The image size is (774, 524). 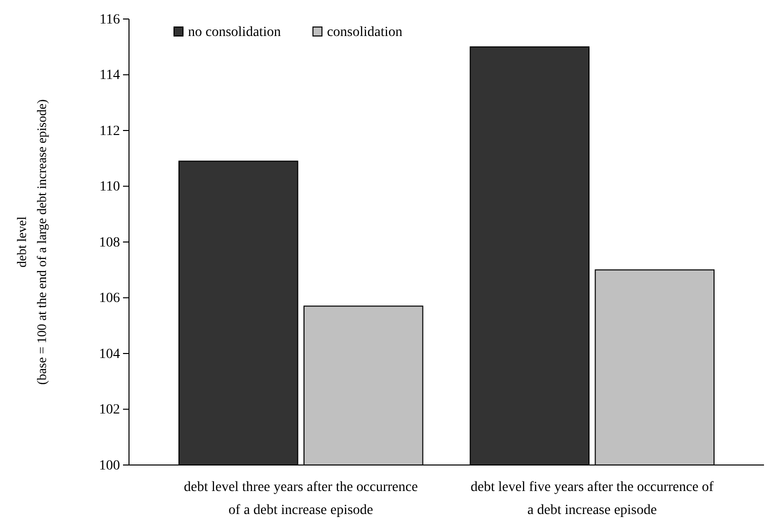 What do you see at coordinates (234, 32) in the screenshot?
I see `legend-label: no consolidation` at bounding box center [234, 32].